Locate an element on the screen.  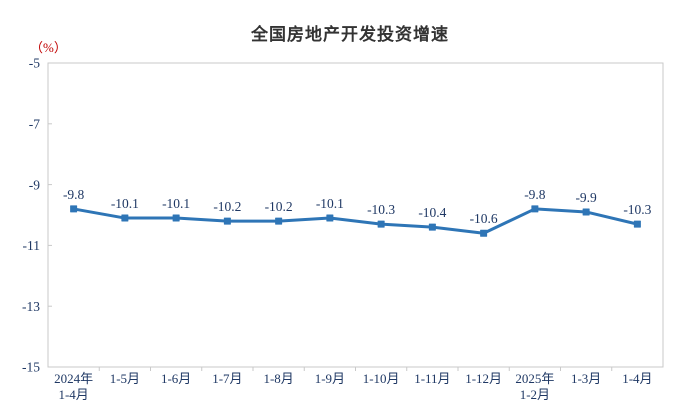
x-axis-category-label: 1-8月 is located at coordinates (278, 378).